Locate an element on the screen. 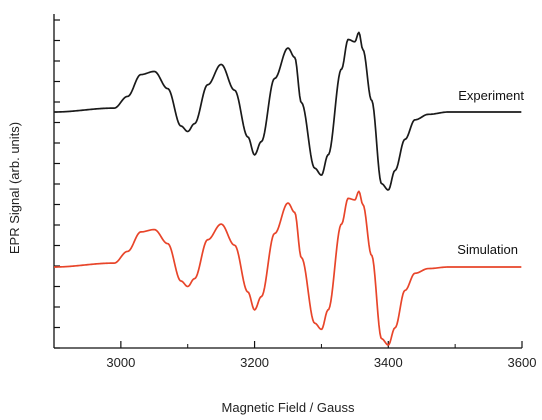  y-axis-title: EPR Signal (arb. units) is located at coordinates (14, 188).